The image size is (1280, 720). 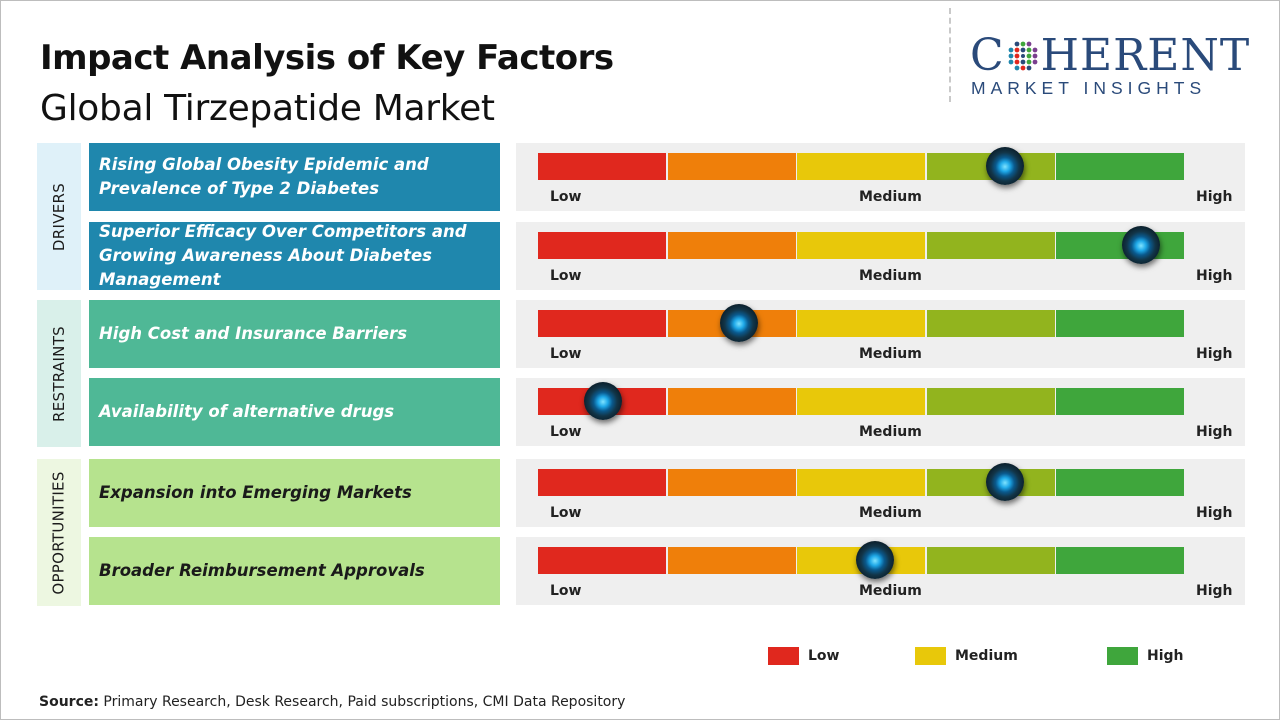 I want to click on factor-box: Broader Reimbursement Approvals, so click(x=294, y=571).